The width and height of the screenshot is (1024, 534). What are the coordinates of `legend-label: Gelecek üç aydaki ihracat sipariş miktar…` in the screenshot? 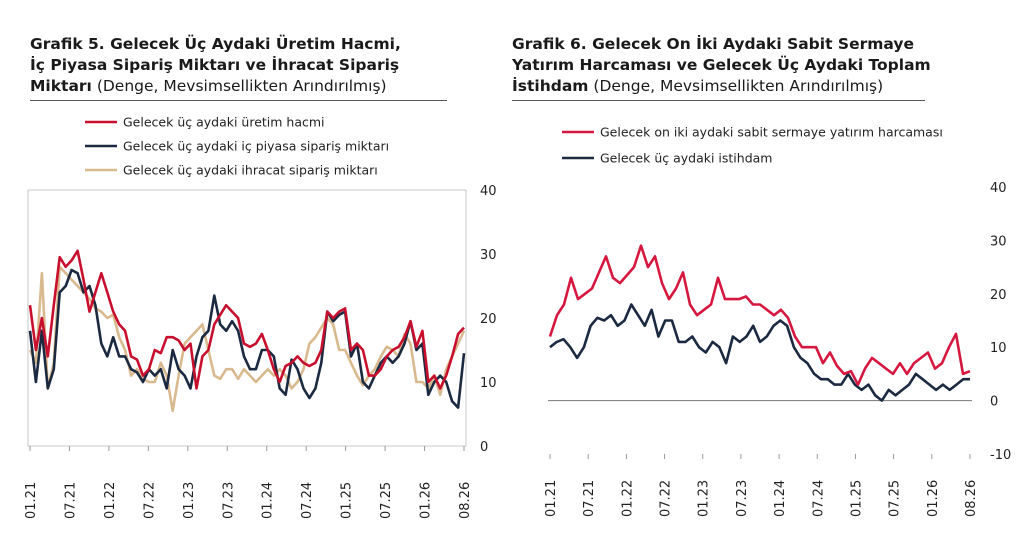 It's located at (250, 170).